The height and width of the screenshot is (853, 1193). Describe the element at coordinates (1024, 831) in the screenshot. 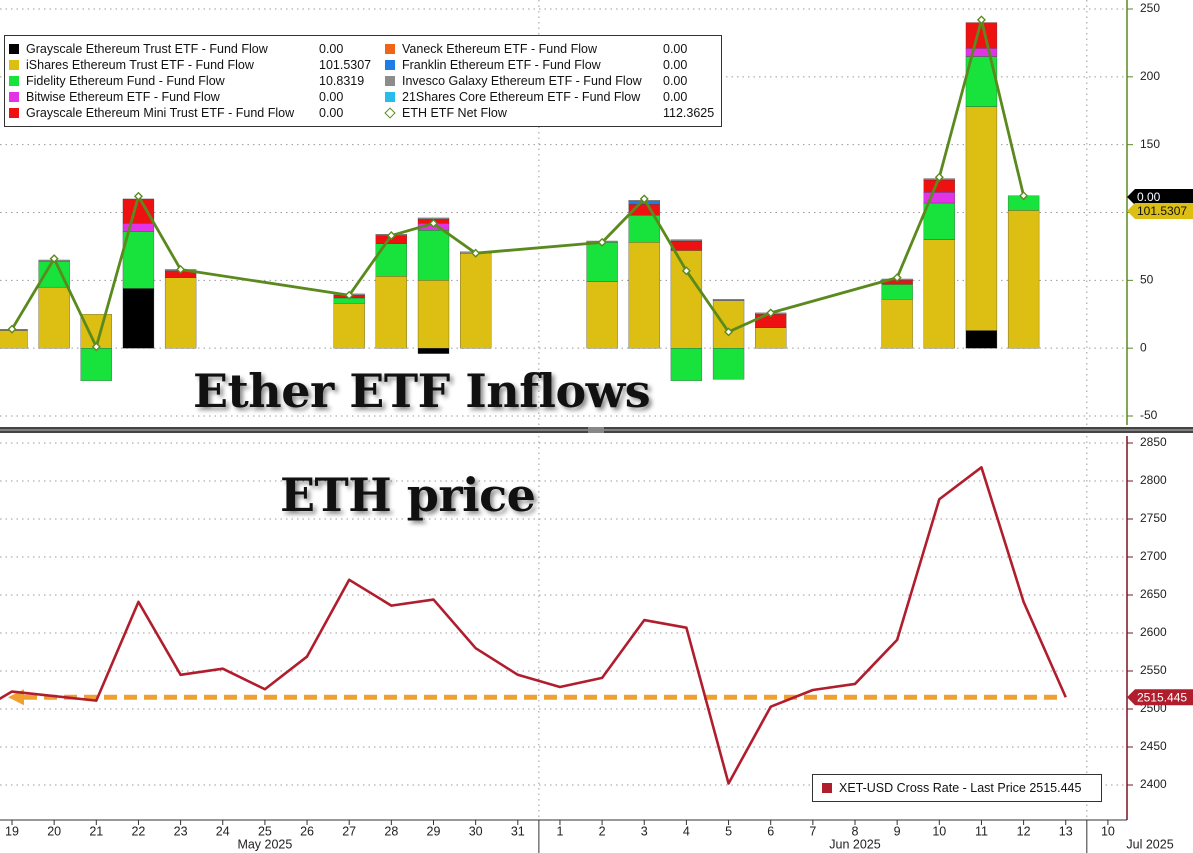

I see `x-tick-label: 12` at that location.